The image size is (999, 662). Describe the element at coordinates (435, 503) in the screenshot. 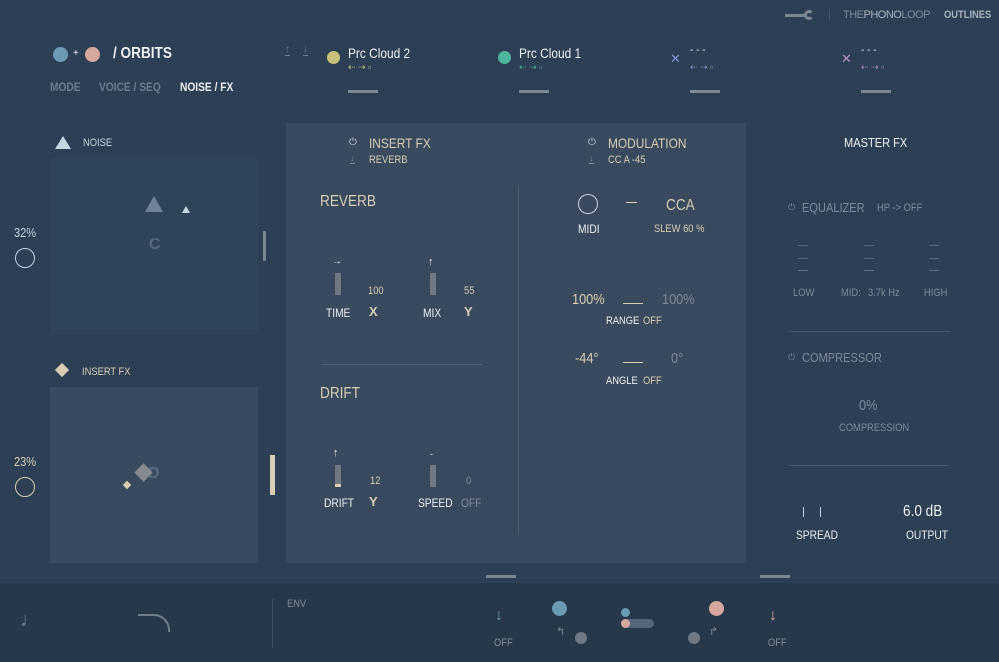

I see `speed-label: SPEED` at that location.